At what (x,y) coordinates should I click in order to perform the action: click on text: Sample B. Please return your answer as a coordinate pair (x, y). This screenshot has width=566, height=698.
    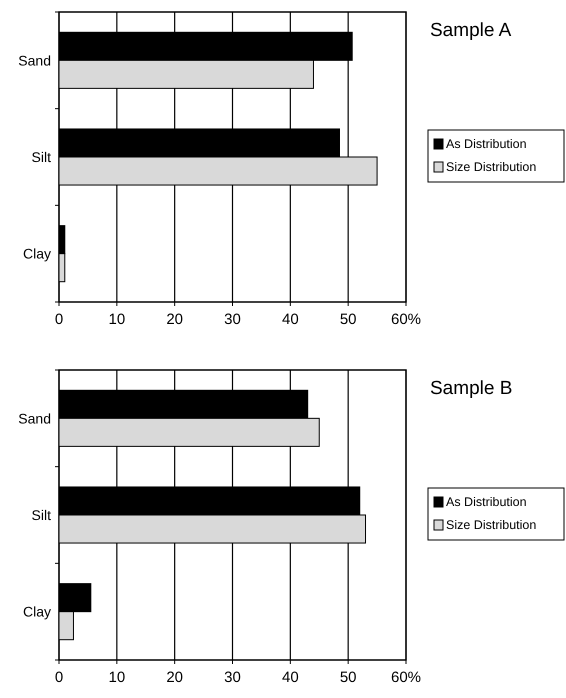
    Looking at the image, I should click on (471, 388).